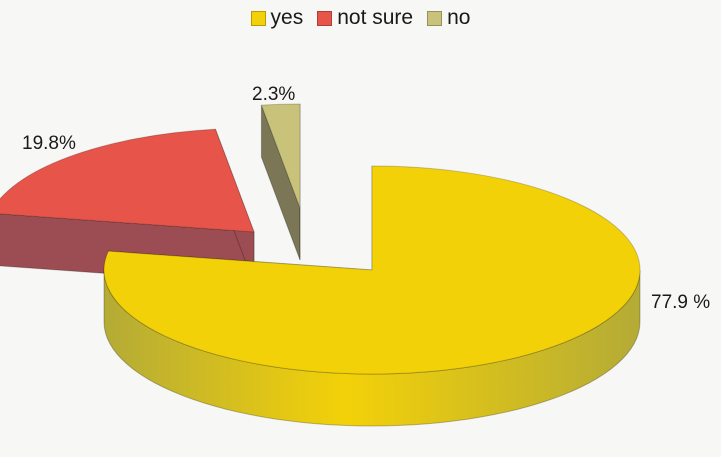 The height and width of the screenshot is (457, 721). What do you see at coordinates (459, 17) in the screenshot?
I see `legend-label-no: no` at bounding box center [459, 17].